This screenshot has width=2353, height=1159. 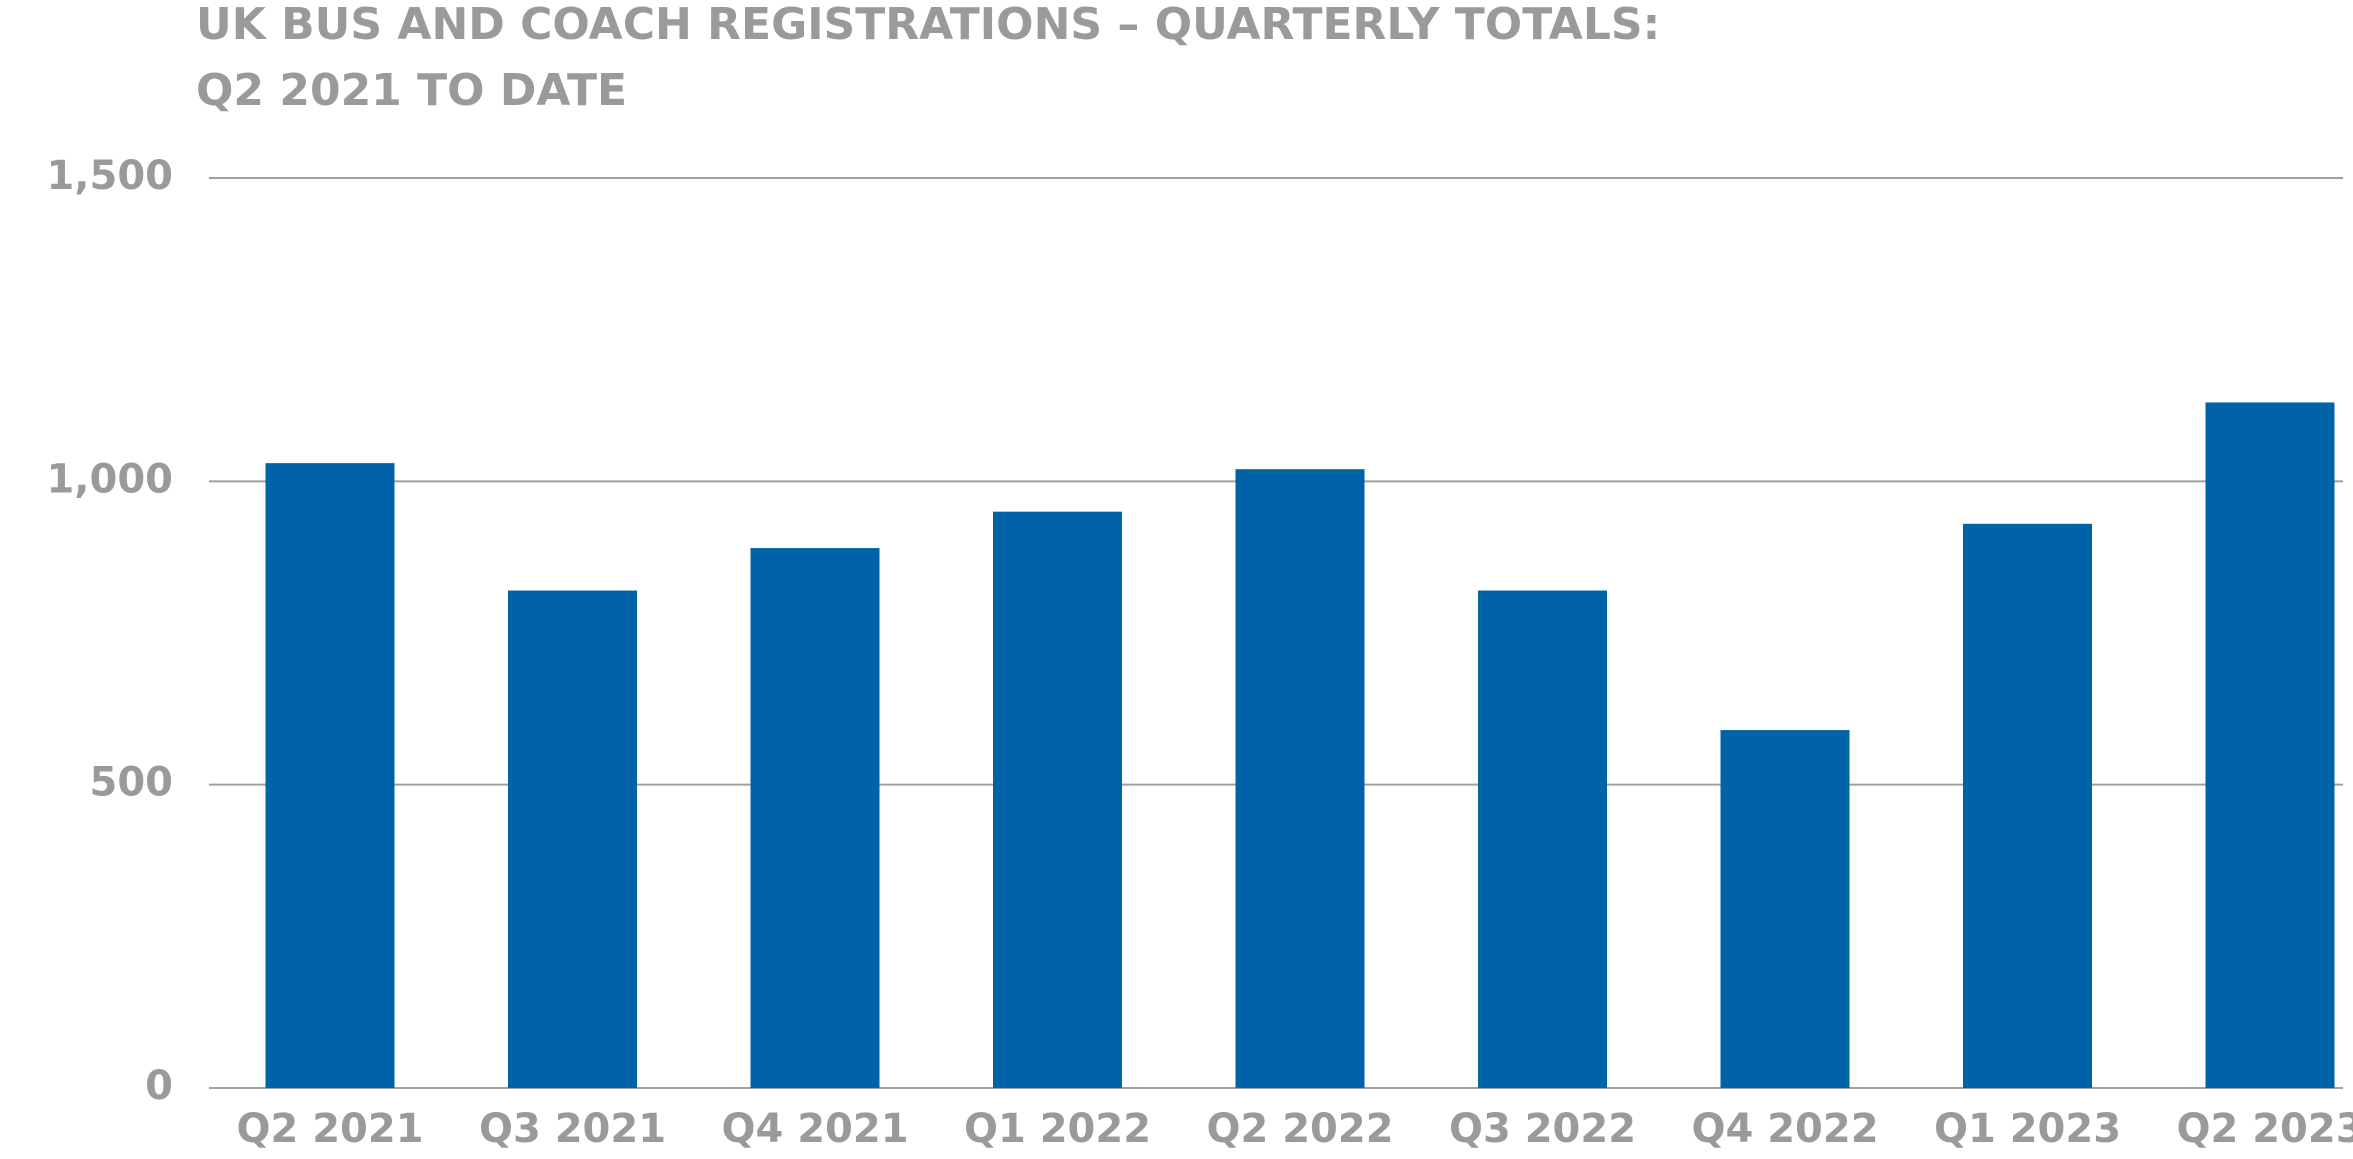 I want to click on x-tick-label: Q2 2022, so click(x=1299, y=1129).